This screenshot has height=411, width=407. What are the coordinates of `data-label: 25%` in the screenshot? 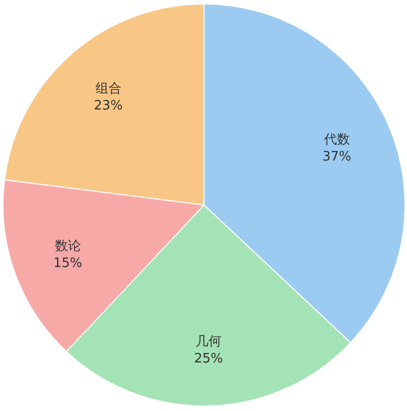 It's located at (208, 358).